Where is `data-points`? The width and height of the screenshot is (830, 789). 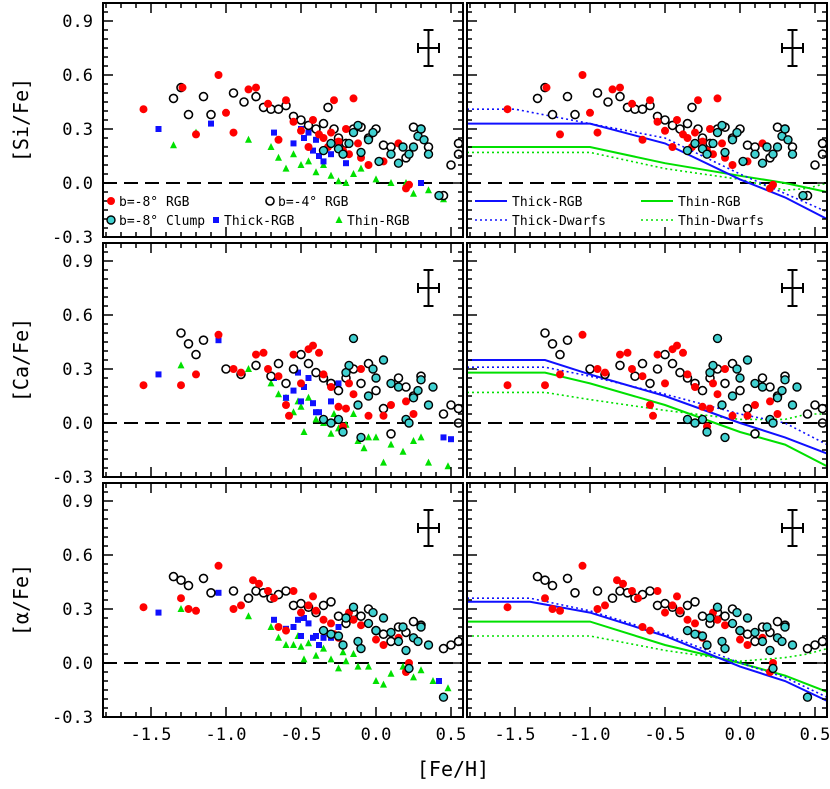
data-points is located at coordinates (301, 137).